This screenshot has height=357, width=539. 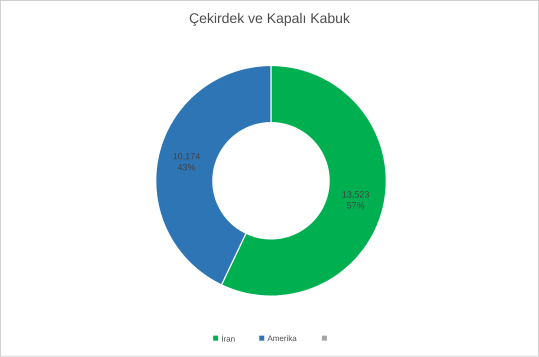 What do you see at coordinates (355, 200) in the screenshot?
I see `data-label: 13,523 57%` at bounding box center [355, 200].